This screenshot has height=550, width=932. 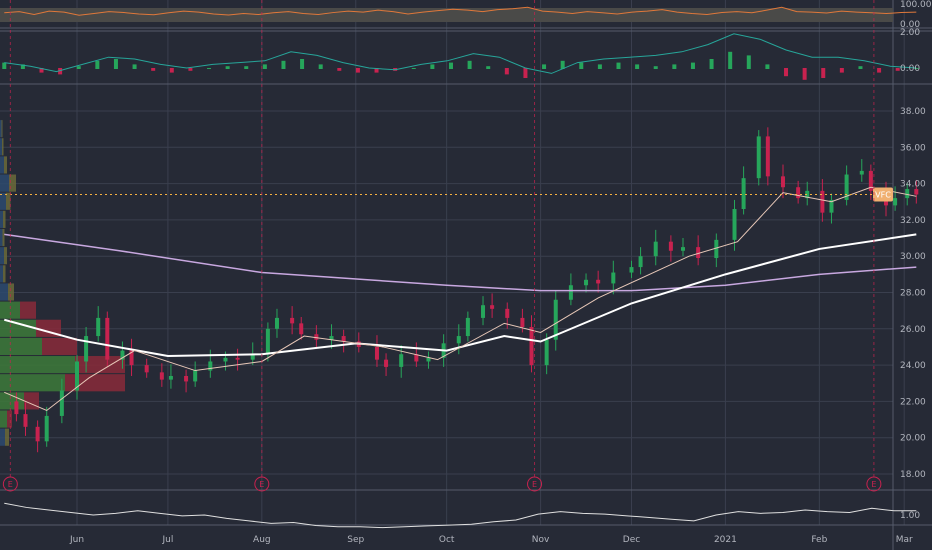 I want to click on ratio-line, so click(x=460, y=515).